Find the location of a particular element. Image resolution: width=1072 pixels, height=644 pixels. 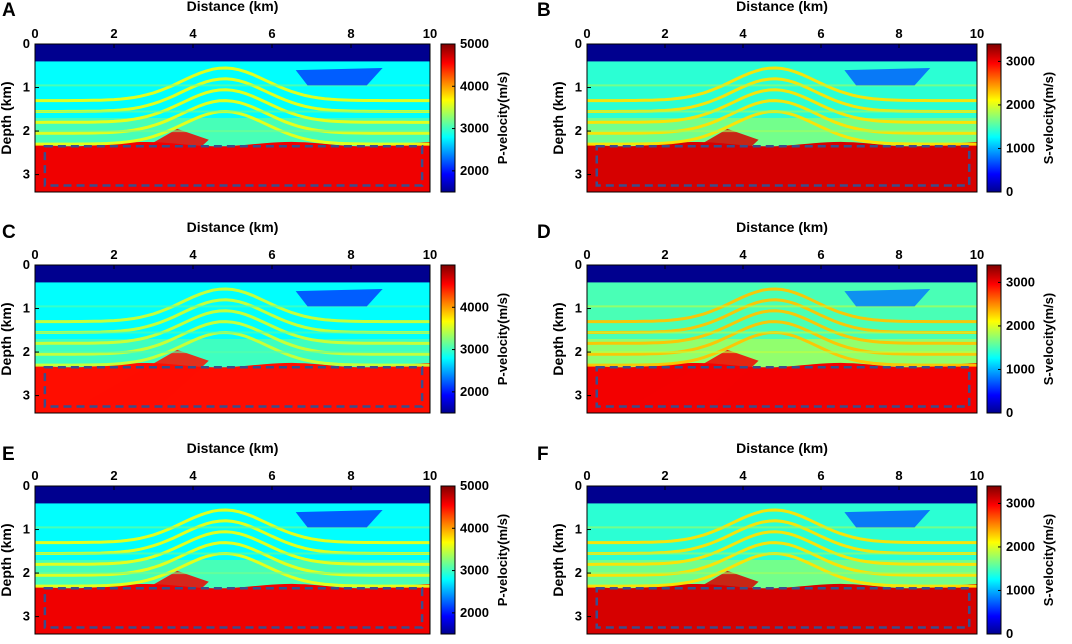

panel-letter: E is located at coordinates (8, 454).